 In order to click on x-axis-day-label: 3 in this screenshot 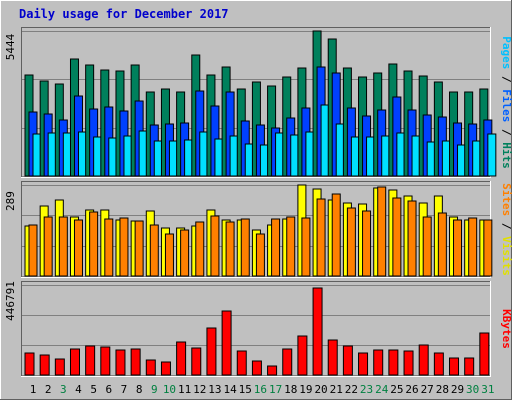, I will do `click(63, 389)`.